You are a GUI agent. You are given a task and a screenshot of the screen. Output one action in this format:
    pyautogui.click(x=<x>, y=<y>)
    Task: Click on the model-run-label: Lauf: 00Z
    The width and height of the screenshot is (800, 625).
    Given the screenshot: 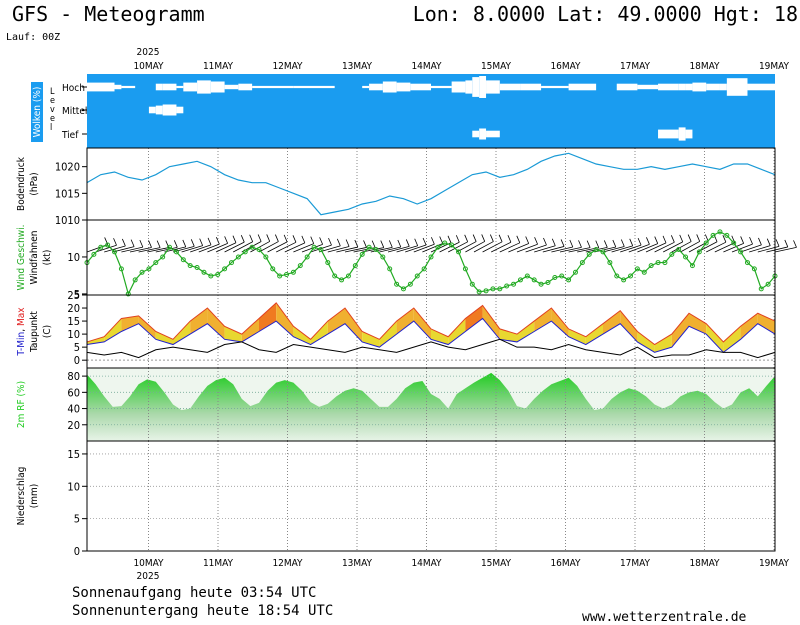 What is the action you would take?
    pyautogui.click(x=33, y=37)
    